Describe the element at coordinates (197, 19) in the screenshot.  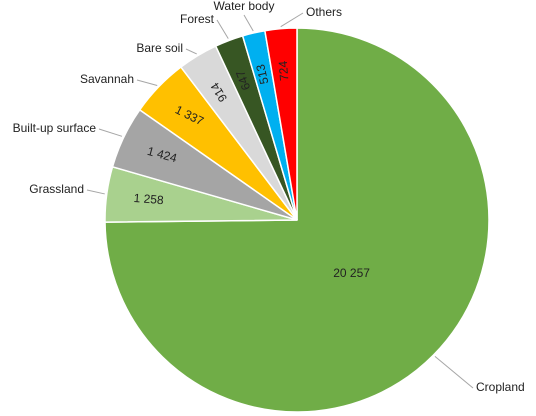
I see `category-label: Forest` at that location.